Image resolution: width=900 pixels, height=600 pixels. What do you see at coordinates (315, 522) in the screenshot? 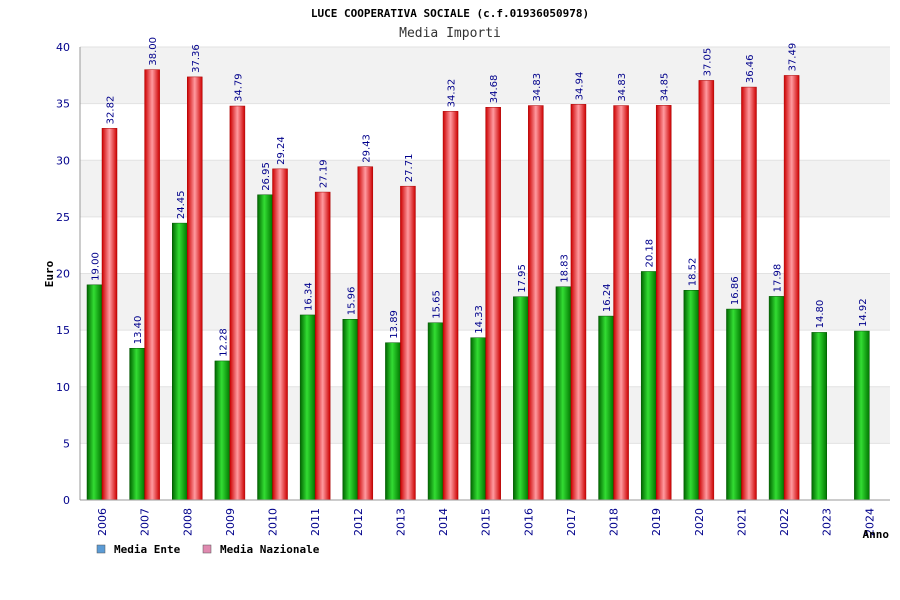
I see `x-tick-label: 2011` at bounding box center [315, 522].